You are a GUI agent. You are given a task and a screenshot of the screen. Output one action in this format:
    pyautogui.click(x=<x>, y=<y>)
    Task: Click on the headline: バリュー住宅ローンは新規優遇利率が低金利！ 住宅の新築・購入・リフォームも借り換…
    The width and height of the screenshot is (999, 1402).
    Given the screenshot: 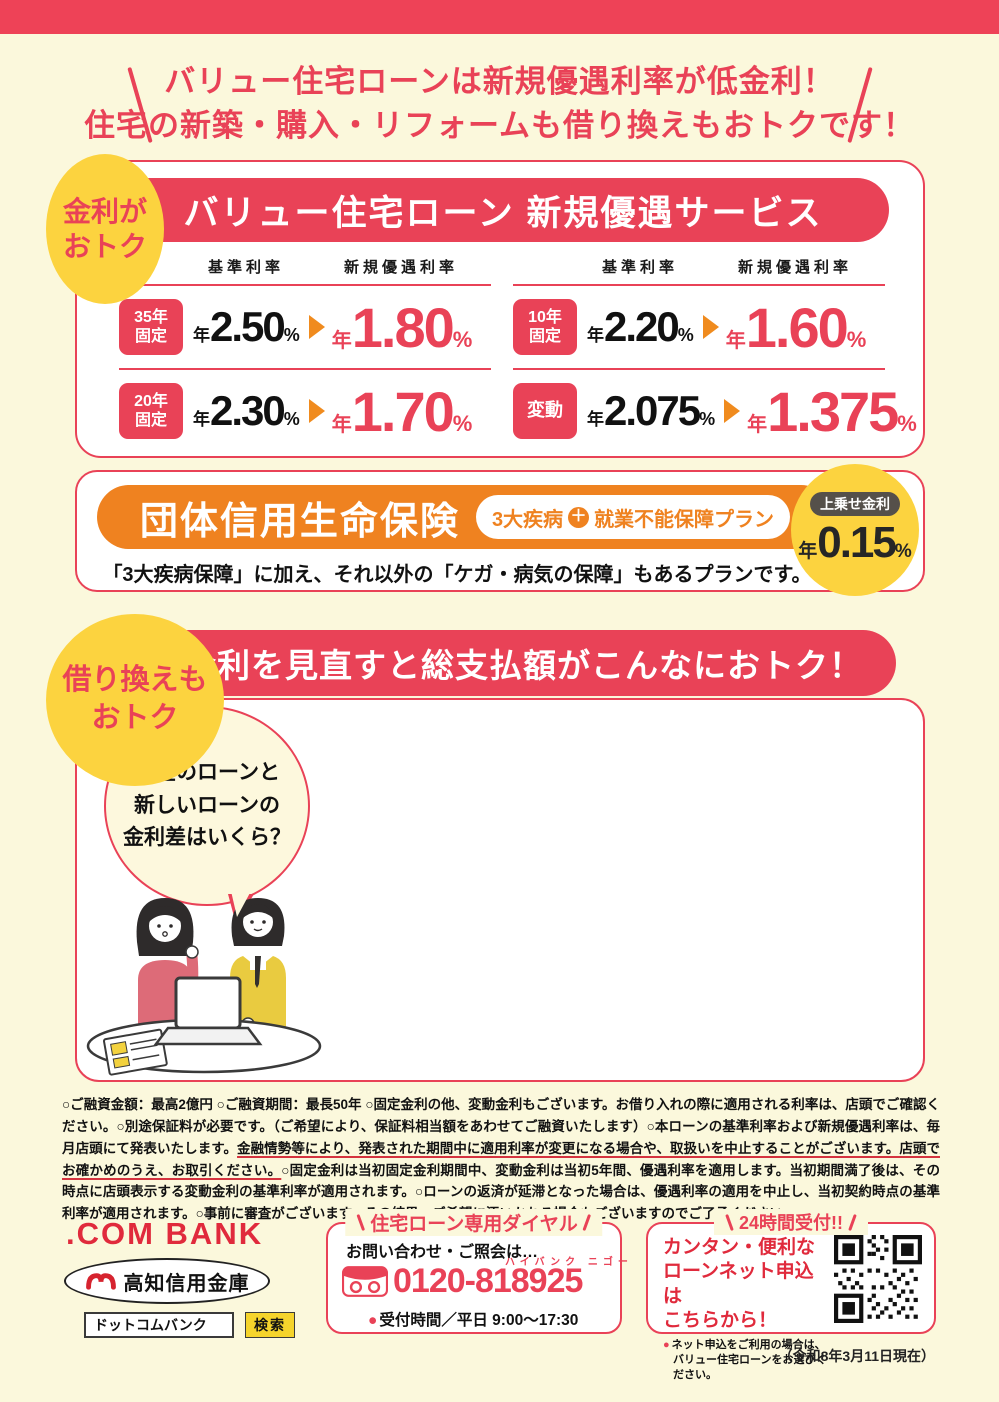 What is the action you would take?
    pyautogui.click(x=499, y=104)
    